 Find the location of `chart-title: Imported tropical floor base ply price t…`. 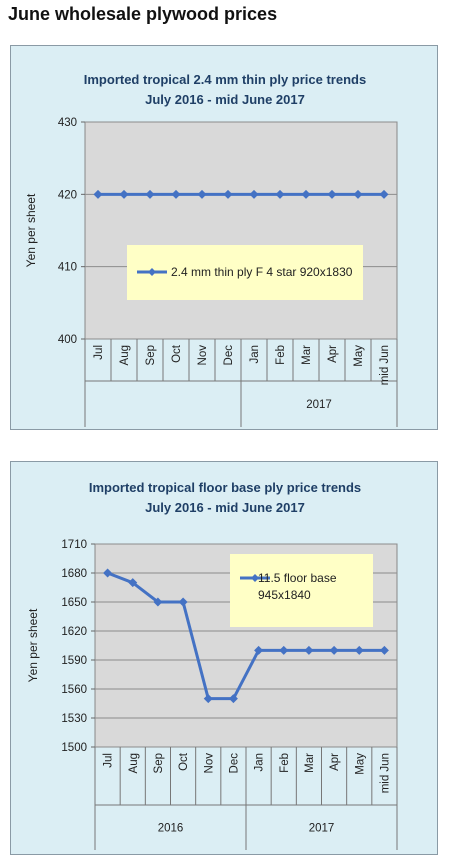

chart-title: Imported tropical floor base ply price t… is located at coordinates (225, 487).